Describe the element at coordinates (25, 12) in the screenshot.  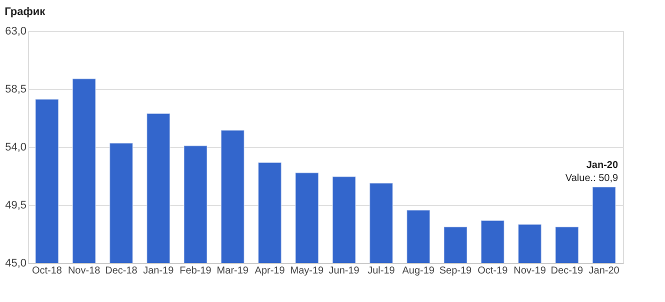
I see `chart-title: График` at that location.